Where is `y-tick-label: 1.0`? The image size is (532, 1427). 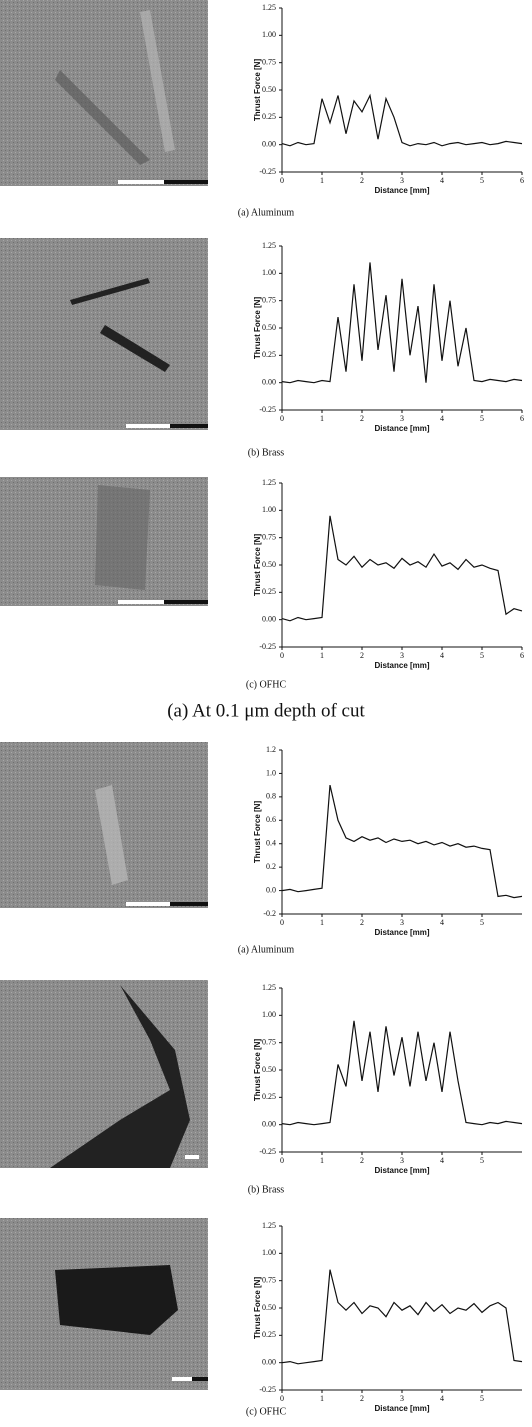 y-tick-label: 1.0 is located at coordinates (271, 772).